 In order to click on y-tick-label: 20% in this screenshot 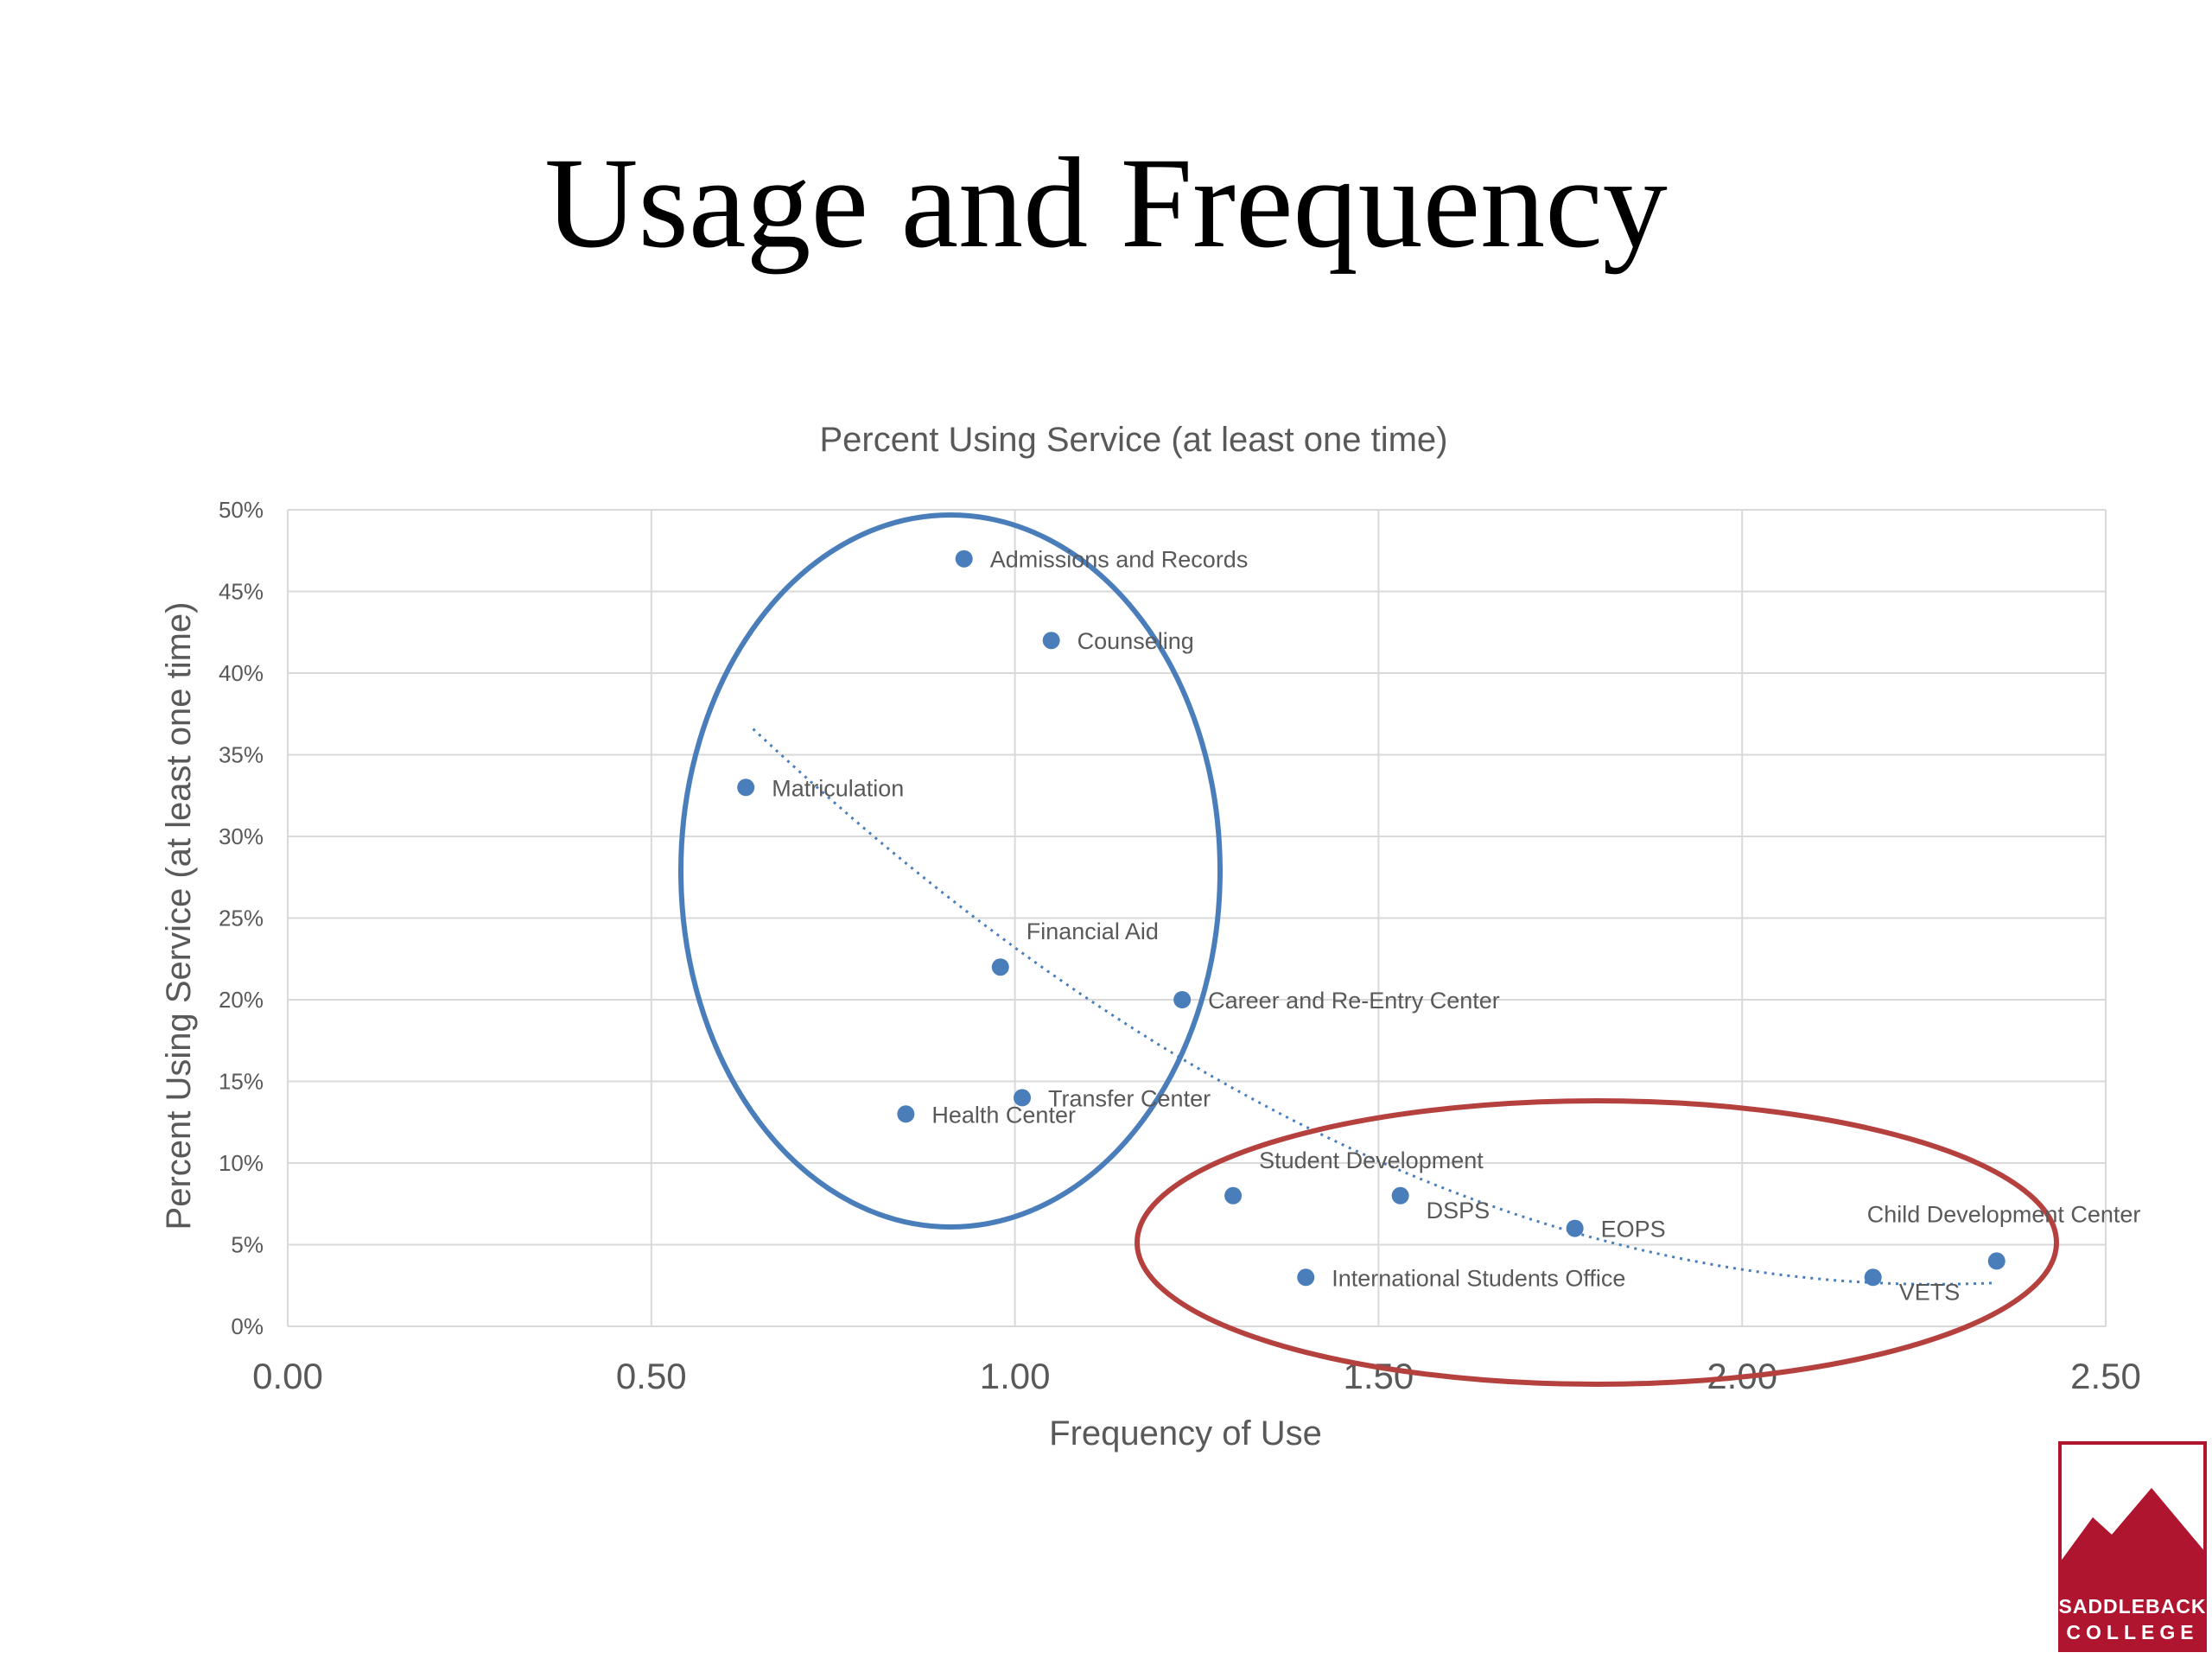, I will do `click(241, 1000)`.